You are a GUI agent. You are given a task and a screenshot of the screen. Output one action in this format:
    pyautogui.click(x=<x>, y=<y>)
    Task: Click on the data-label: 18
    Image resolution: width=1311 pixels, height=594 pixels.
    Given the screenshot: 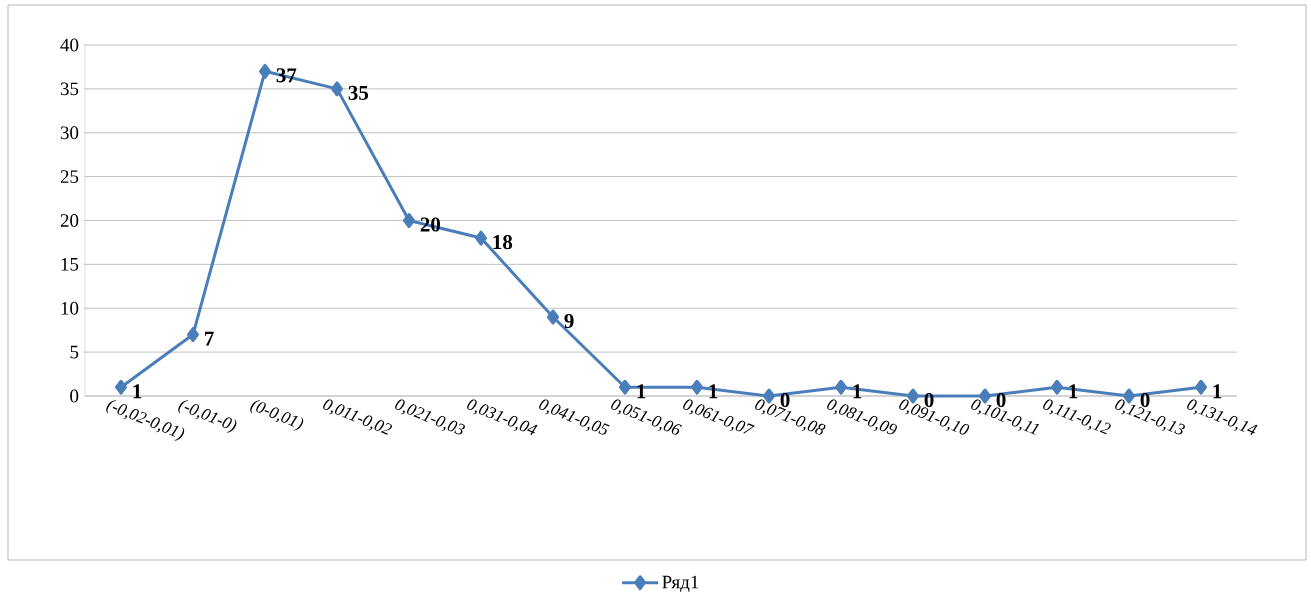 What is the action you would take?
    pyautogui.click(x=503, y=242)
    